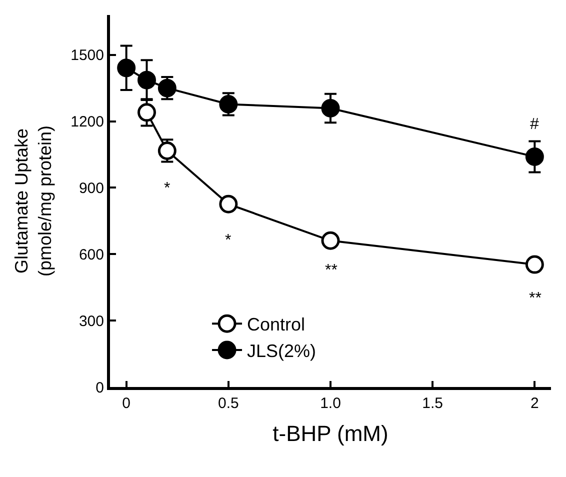 This screenshot has width=566, height=477. What do you see at coordinates (91, 321) in the screenshot?
I see `y-tick-label: 300` at bounding box center [91, 321].